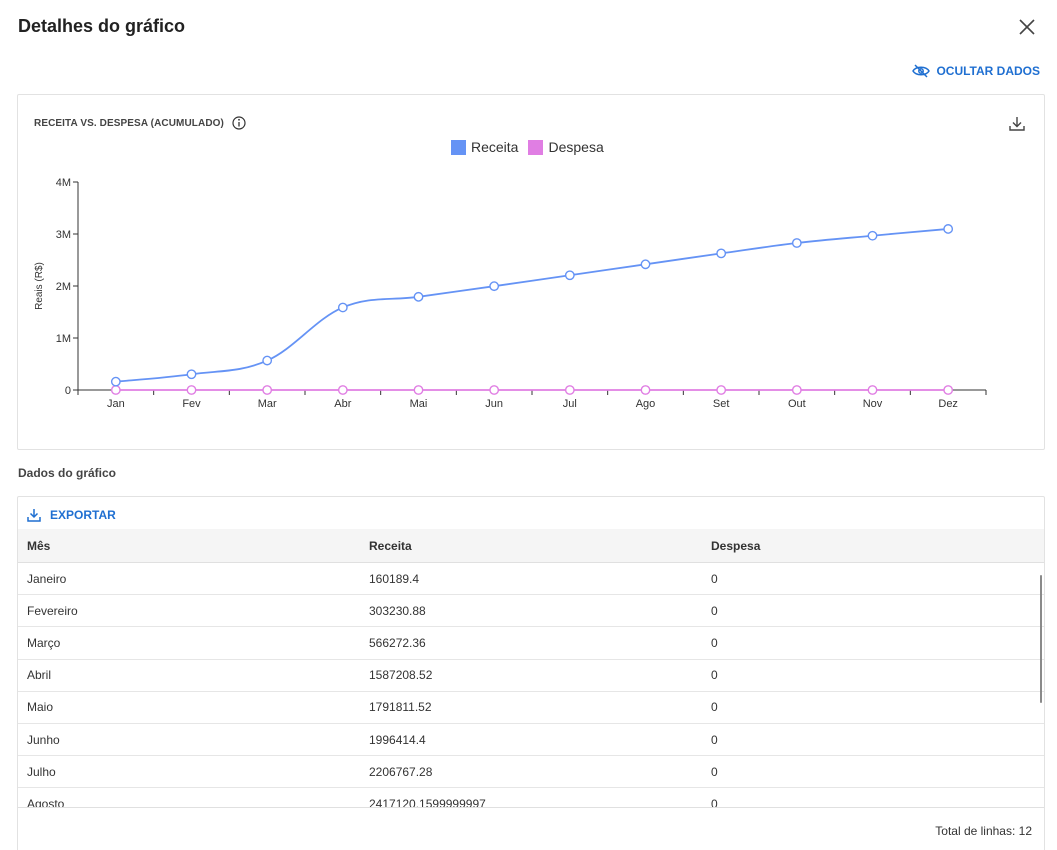 The height and width of the screenshot is (850, 1057). Describe the element at coordinates (427, 801) in the screenshot. I see `cell-receita: 2417120.1599999997` at that location.